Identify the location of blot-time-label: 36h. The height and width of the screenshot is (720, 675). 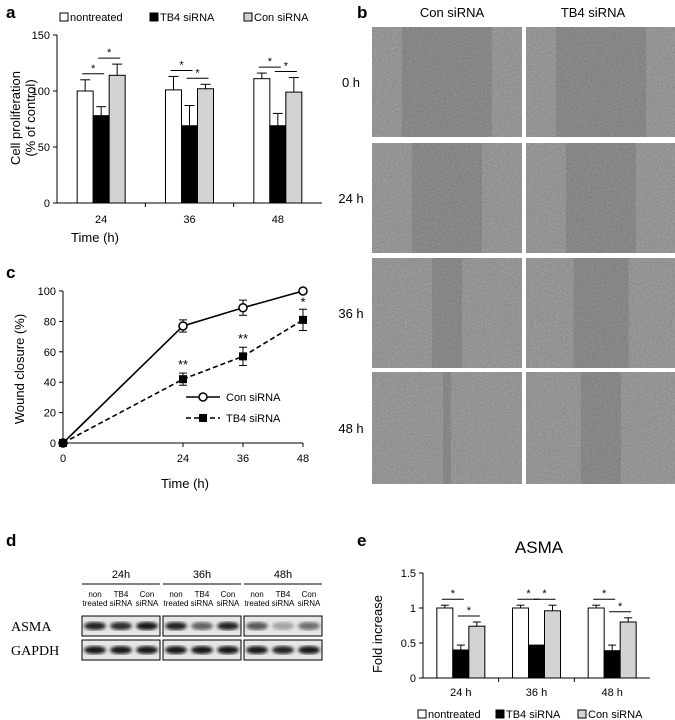
(202, 575).